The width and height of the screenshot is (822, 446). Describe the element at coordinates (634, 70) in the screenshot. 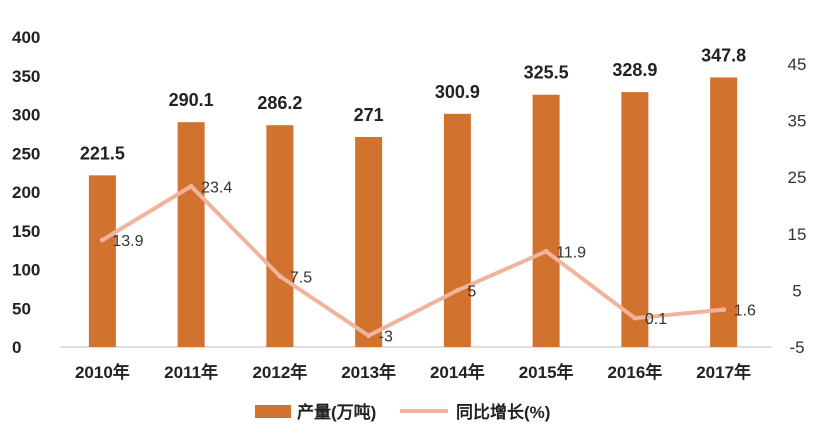

I see `bar-value-label: 328.9` at that location.